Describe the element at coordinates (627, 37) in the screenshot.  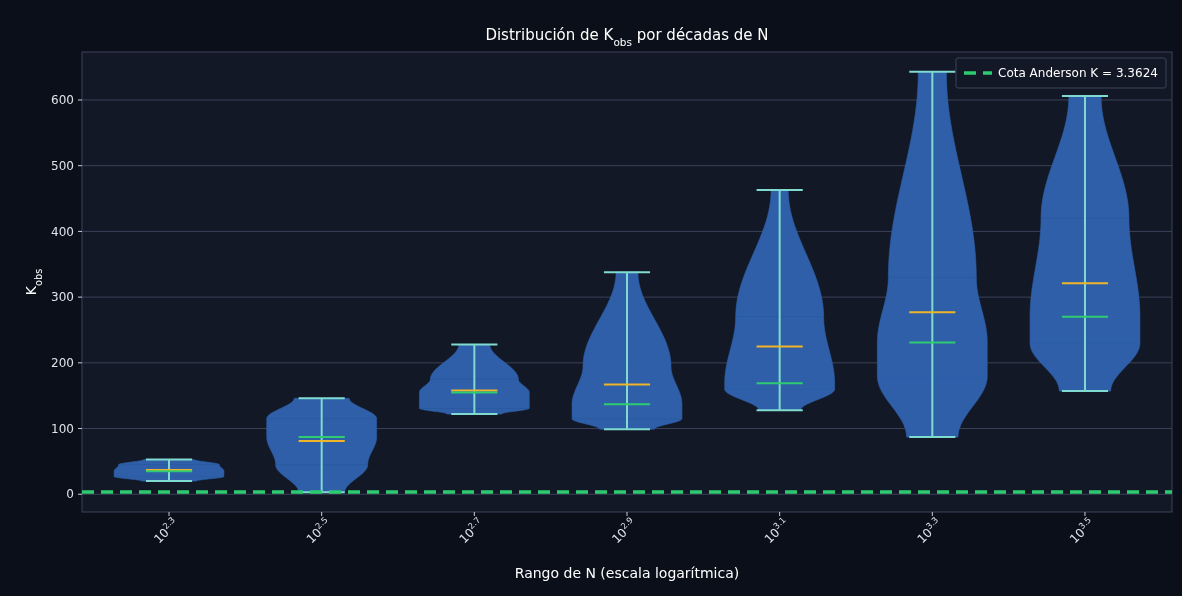
I see `chart-title: Distribución de K$_{obs}$ por décadas de N` at that location.